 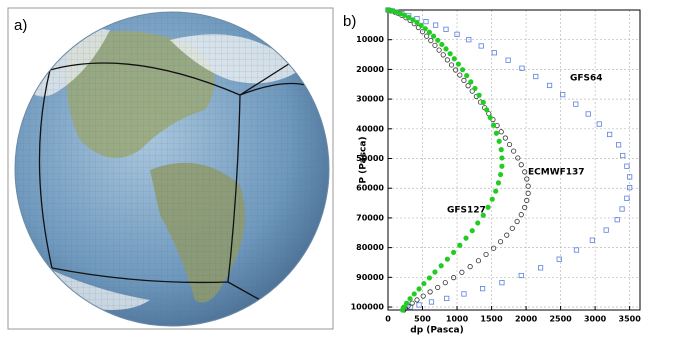 What do you see at coordinates (368, 307) in the screenshot?
I see `y-tick-label: 100000` at bounding box center [368, 307].